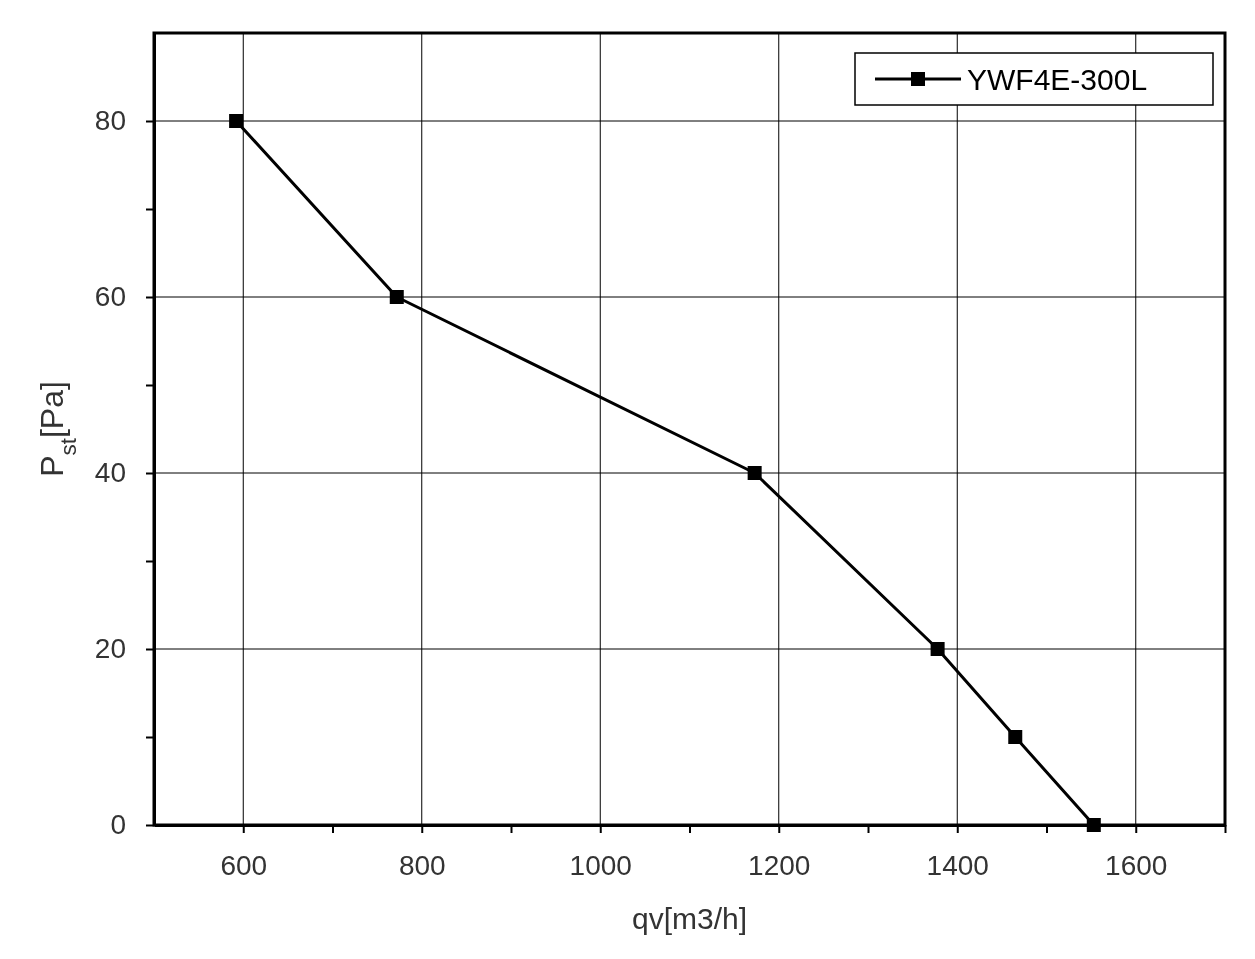 This screenshot has width=1255, height=959. What do you see at coordinates (110, 121) in the screenshot?
I see `y-tick-label: 80` at bounding box center [110, 121].